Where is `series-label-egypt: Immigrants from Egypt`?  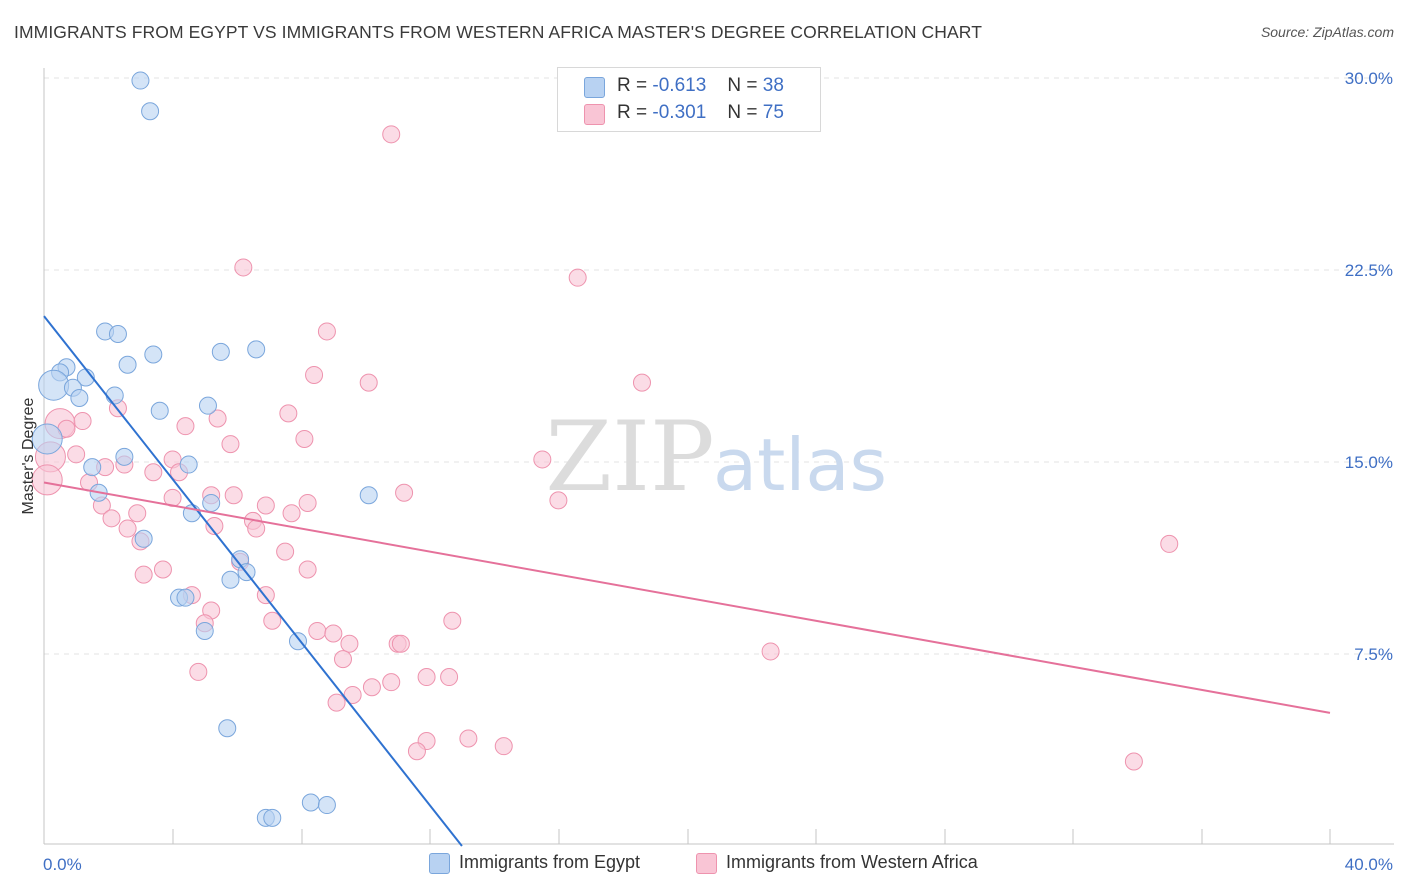
series-label-egypt: Immigrants from Egypt is located at coordinates (550, 862).